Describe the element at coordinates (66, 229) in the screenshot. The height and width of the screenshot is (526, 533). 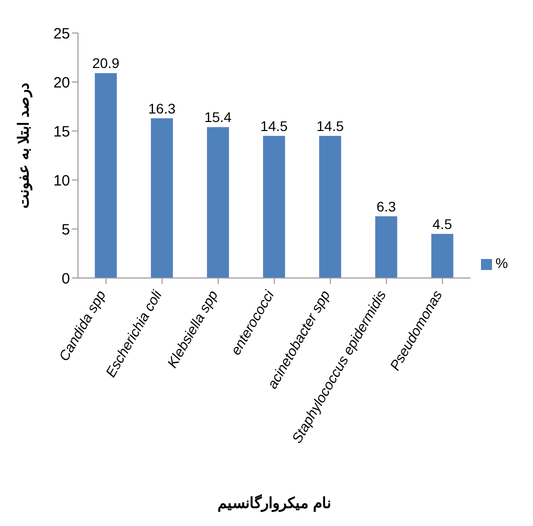
I see `y-tick-label: 5` at that location.